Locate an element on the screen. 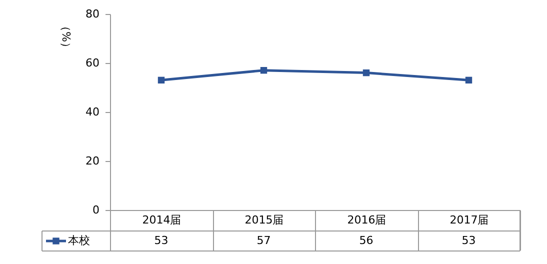  x-tick-label: 2014届 is located at coordinates (162, 220).